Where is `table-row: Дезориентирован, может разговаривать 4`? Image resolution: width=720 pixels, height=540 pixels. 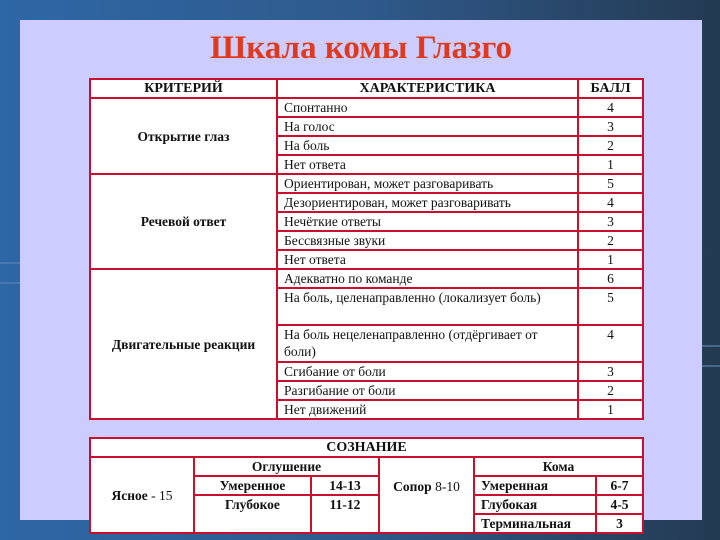 table-row: Дезориентирован, может разговаривать 4 is located at coordinates (367, 202).